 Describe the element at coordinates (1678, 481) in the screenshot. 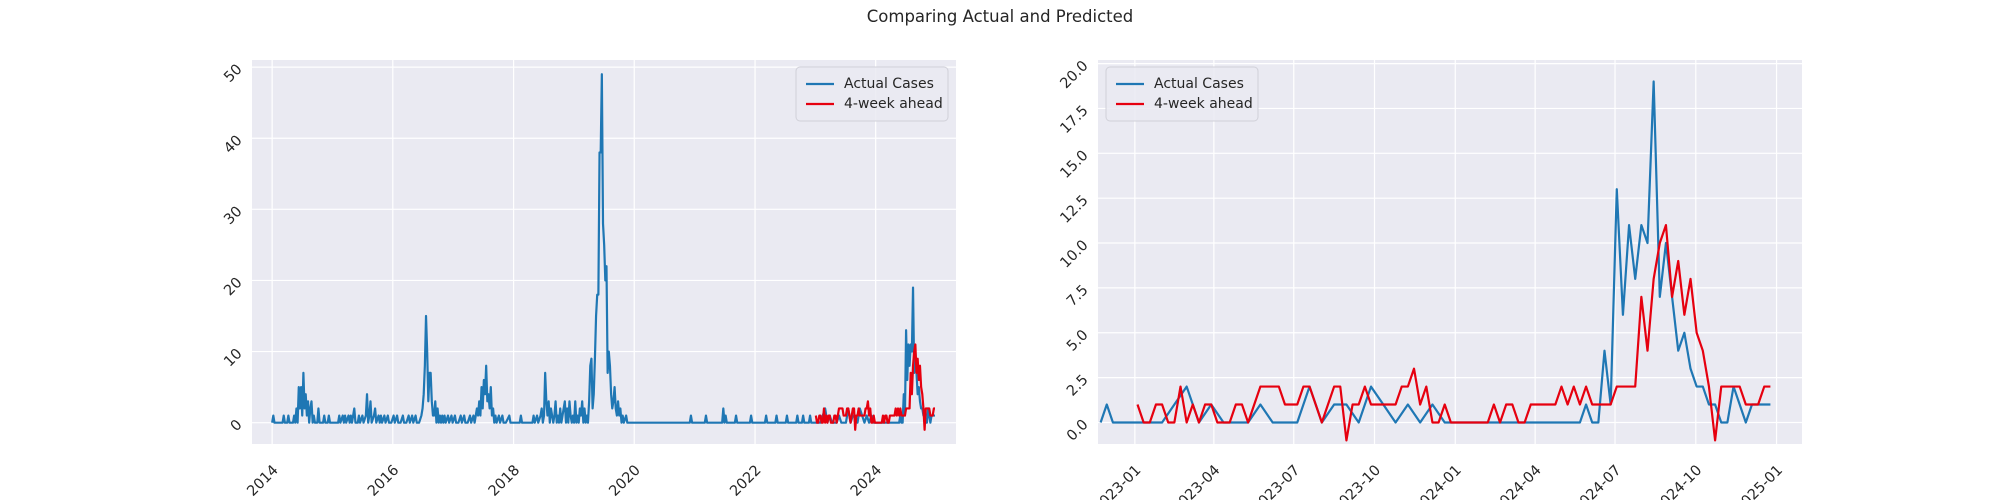

I see `x-tick-label: 2024-10` at that location.